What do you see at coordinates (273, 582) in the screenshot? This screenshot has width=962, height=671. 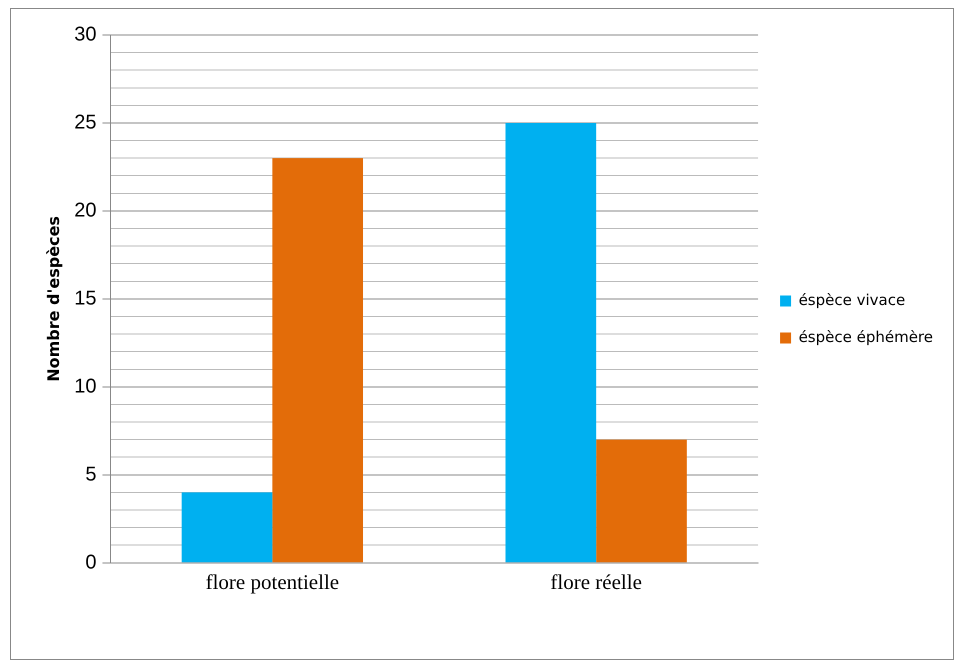 I see `x-tick-label: flore potentielle` at bounding box center [273, 582].